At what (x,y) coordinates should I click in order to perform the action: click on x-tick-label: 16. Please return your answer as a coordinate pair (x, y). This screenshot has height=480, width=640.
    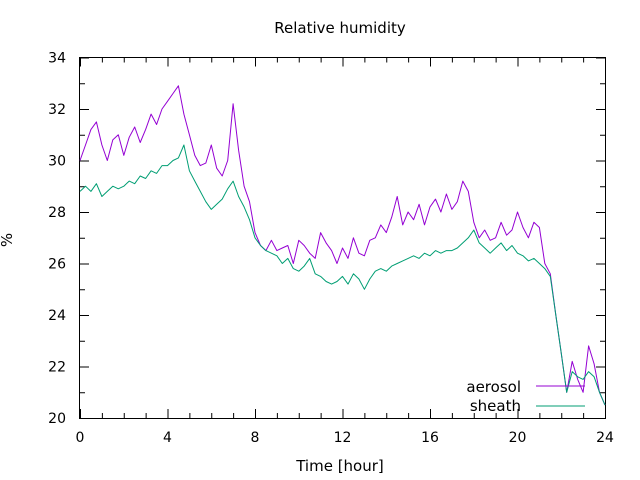
    Looking at the image, I should click on (430, 438).